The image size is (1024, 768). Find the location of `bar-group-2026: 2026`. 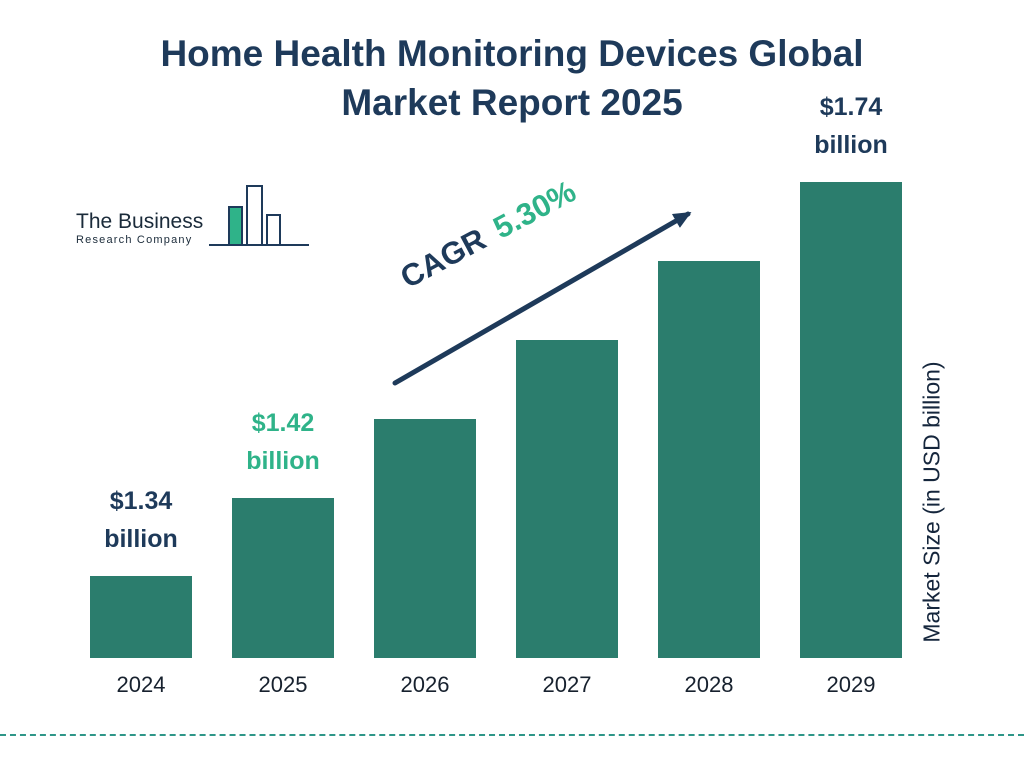

bar-group-2026: 2026 is located at coordinates (425, 390).